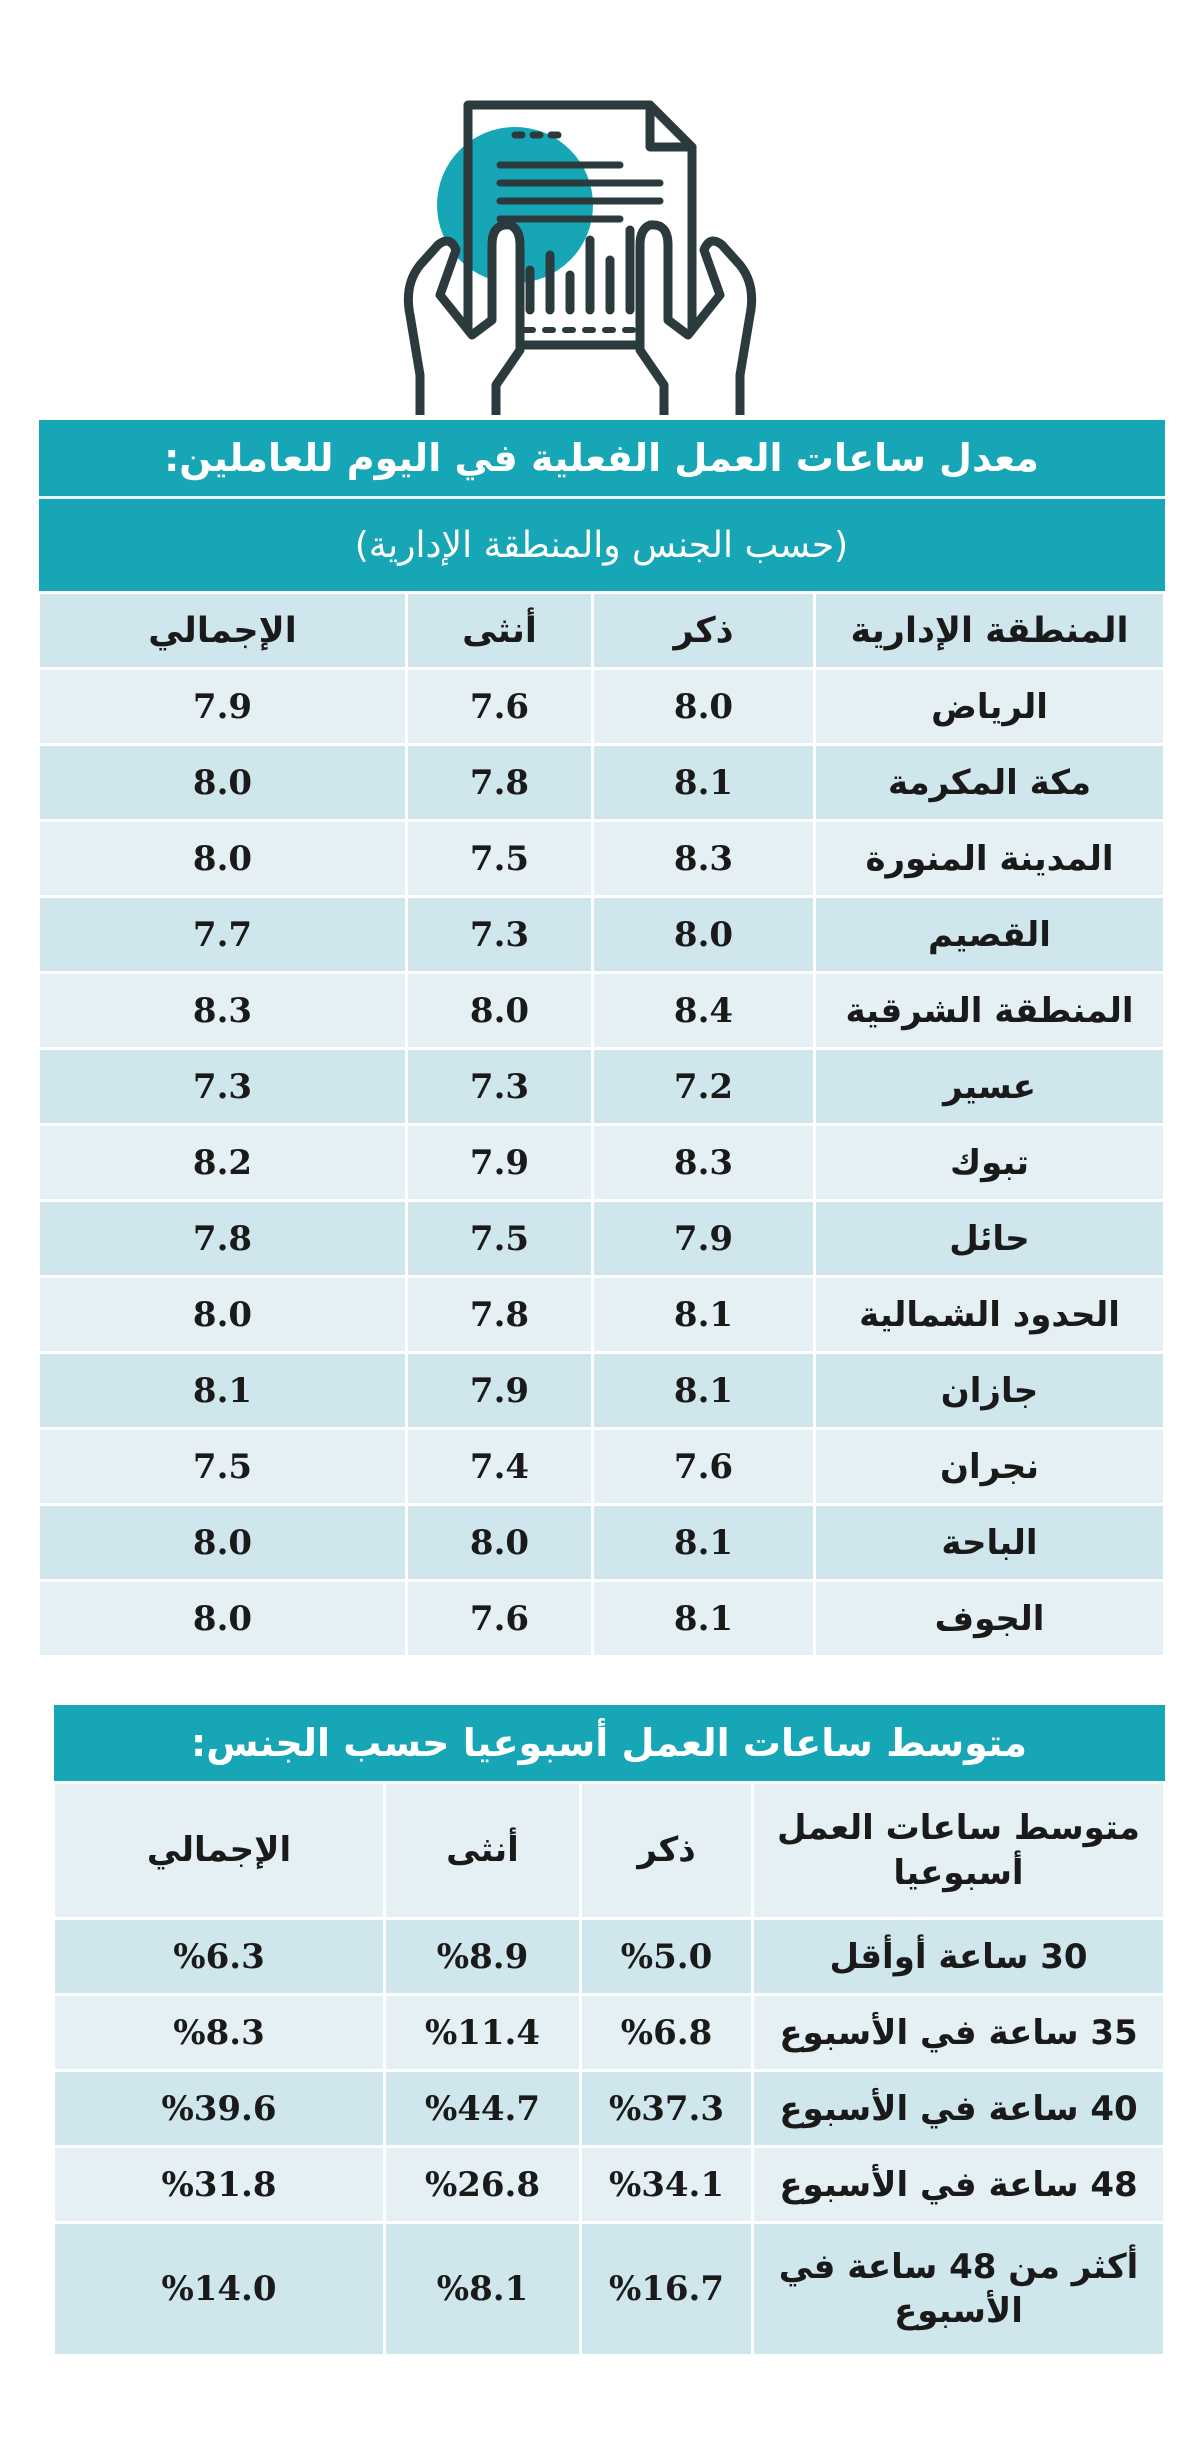  What do you see at coordinates (219, 2108) in the screenshot?
I see `total-cell: %39.6` at bounding box center [219, 2108].